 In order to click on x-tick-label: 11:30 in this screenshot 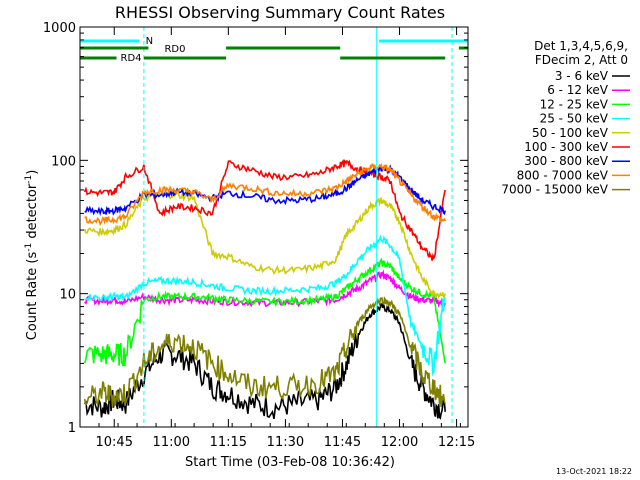, I will do `click(285, 442)`.